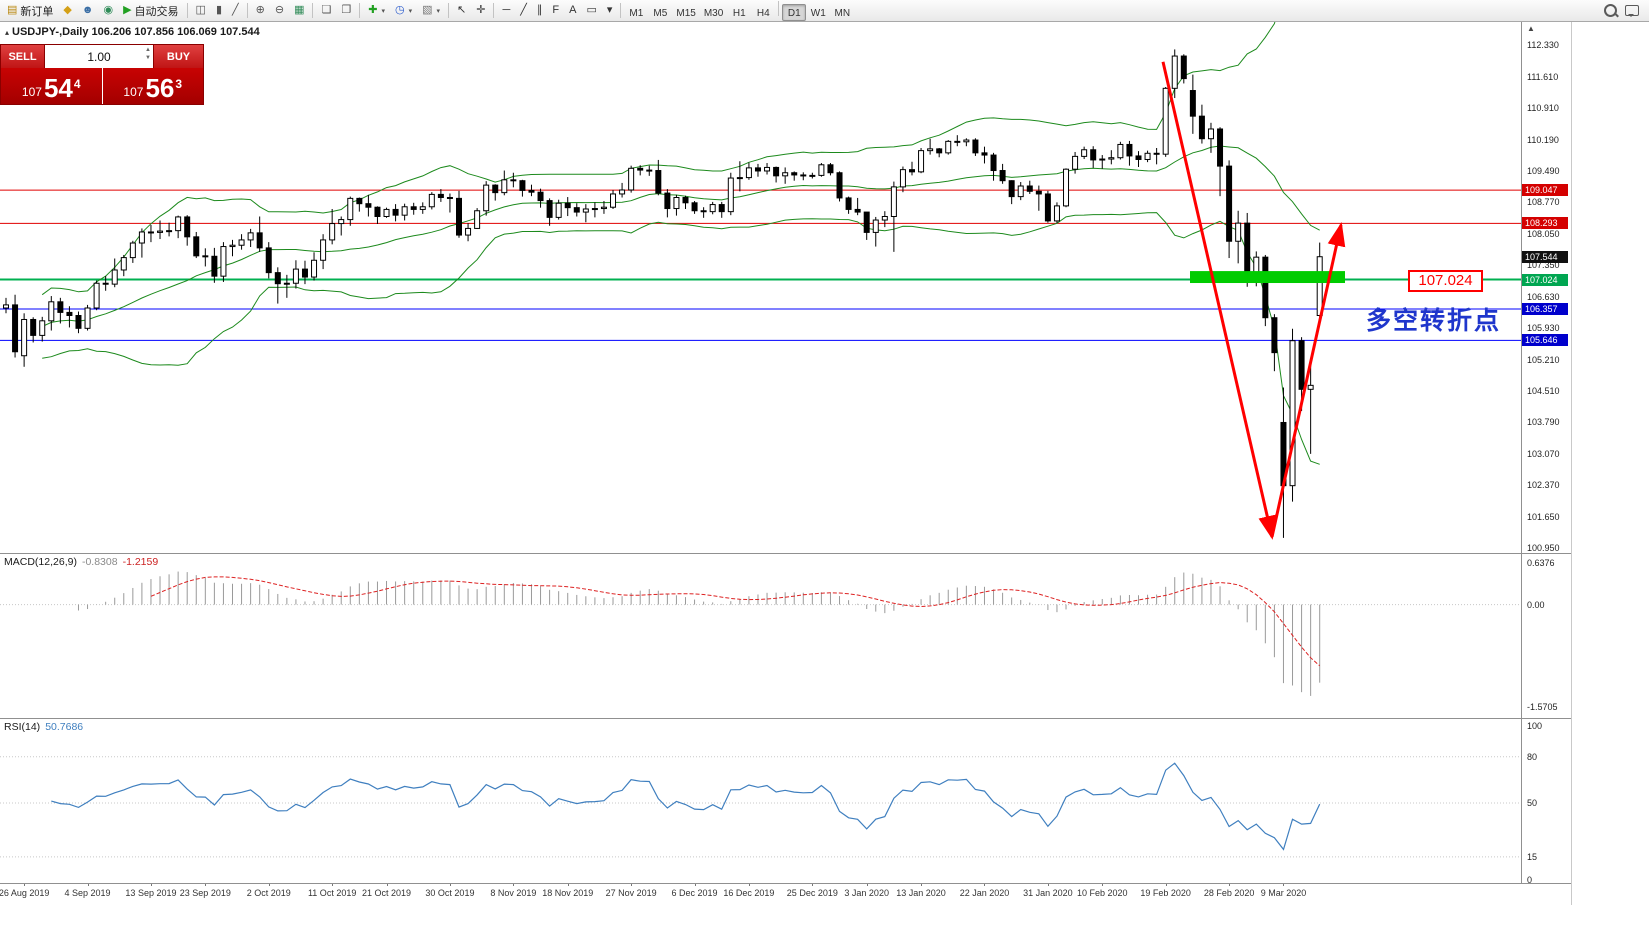 This screenshot has height=945, width=1649. I want to click on tile-windows-button: ❏, so click(326, 11).